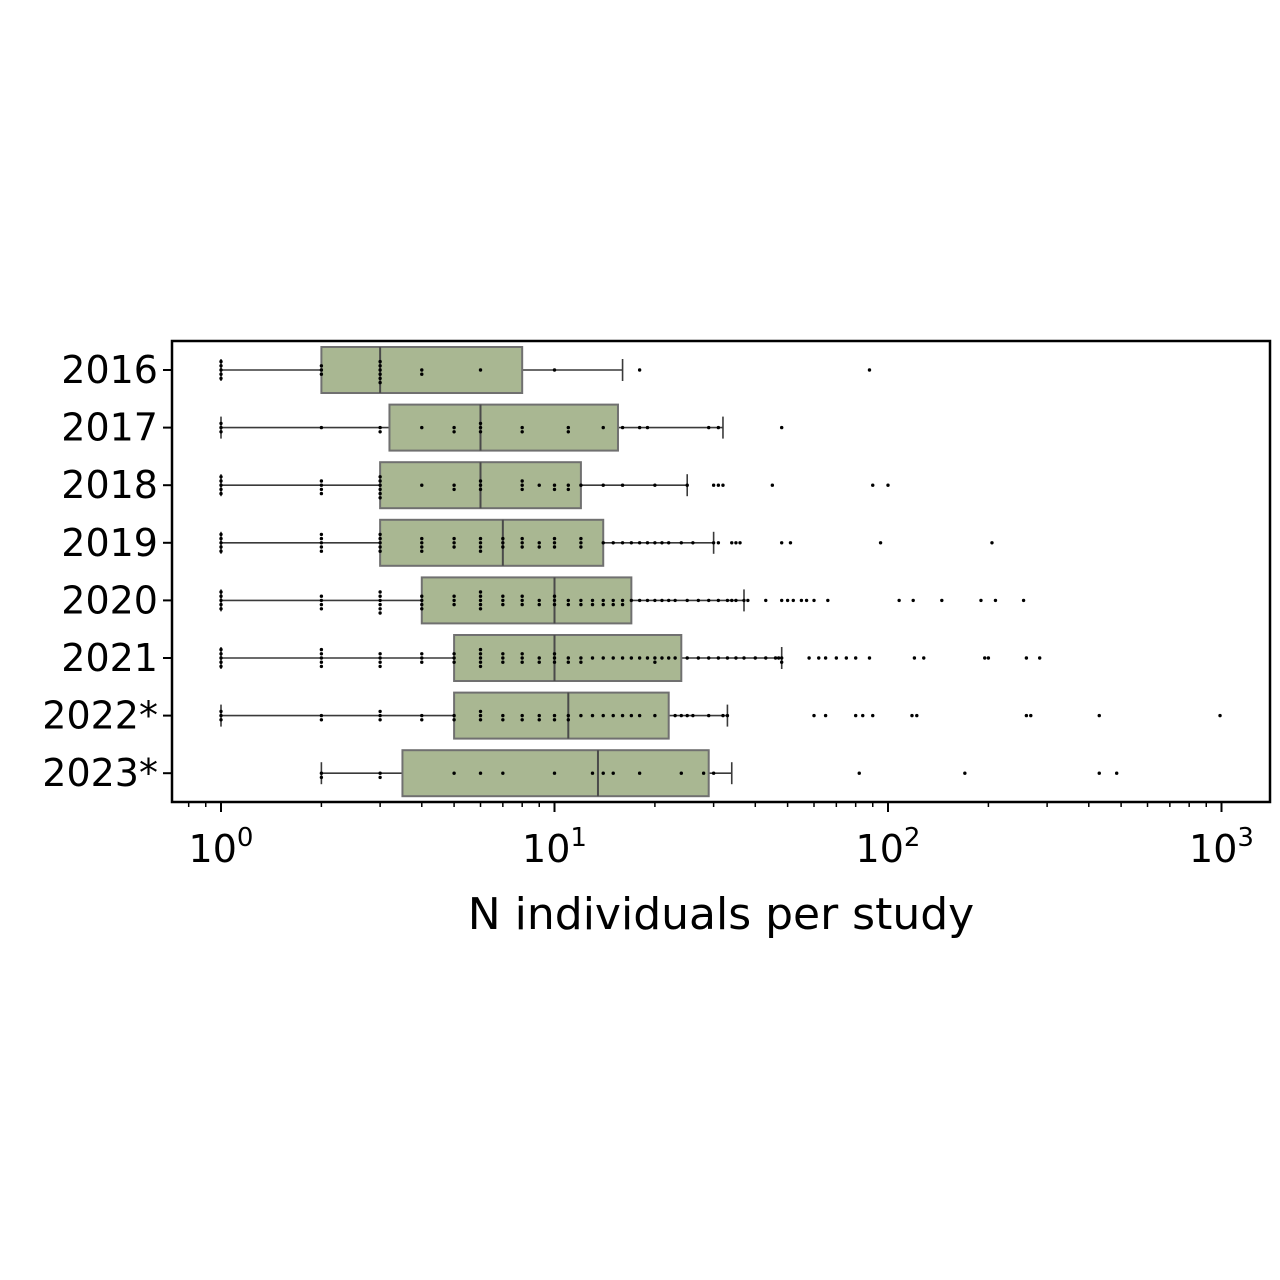 The height and width of the screenshot is (1280, 1280). I want to click on y-tick-label: 2023*, so click(100, 773).